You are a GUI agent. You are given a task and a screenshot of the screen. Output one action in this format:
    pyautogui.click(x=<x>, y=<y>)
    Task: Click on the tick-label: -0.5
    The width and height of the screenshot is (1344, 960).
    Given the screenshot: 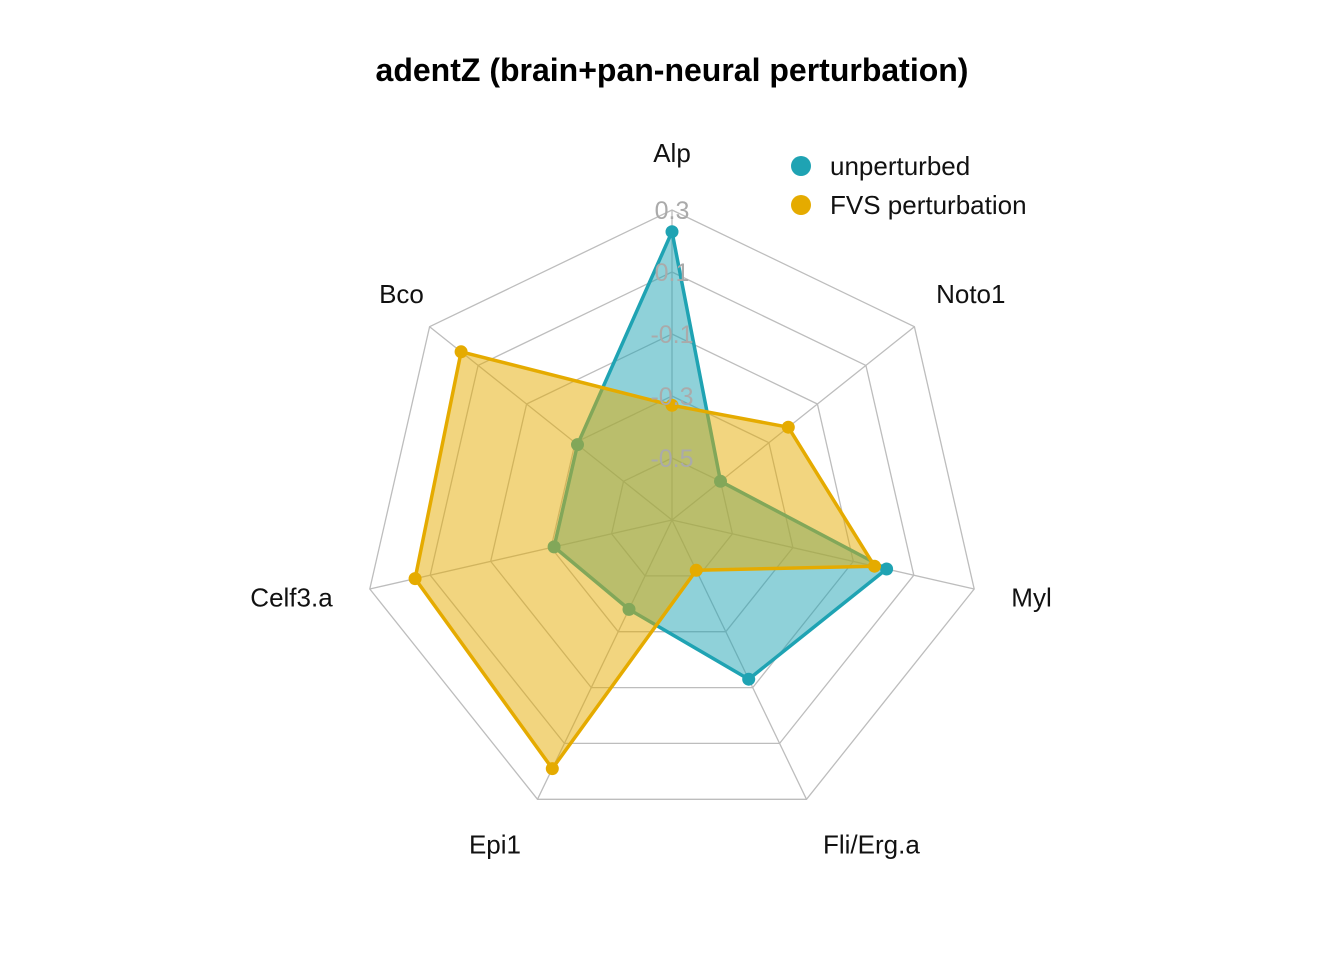 What is the action you would take?
    pyautogui.click(x=671, y=459)
    